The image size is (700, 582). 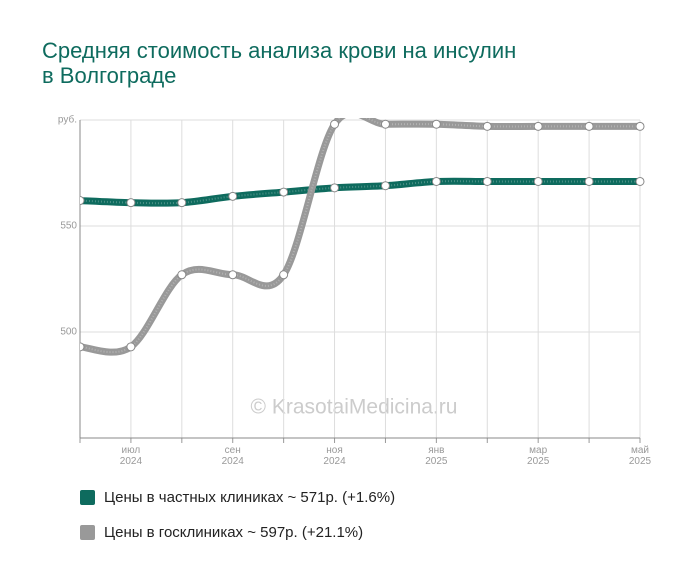 I want to click on x-tick-label: май 2025, so click(x=640, y=456).